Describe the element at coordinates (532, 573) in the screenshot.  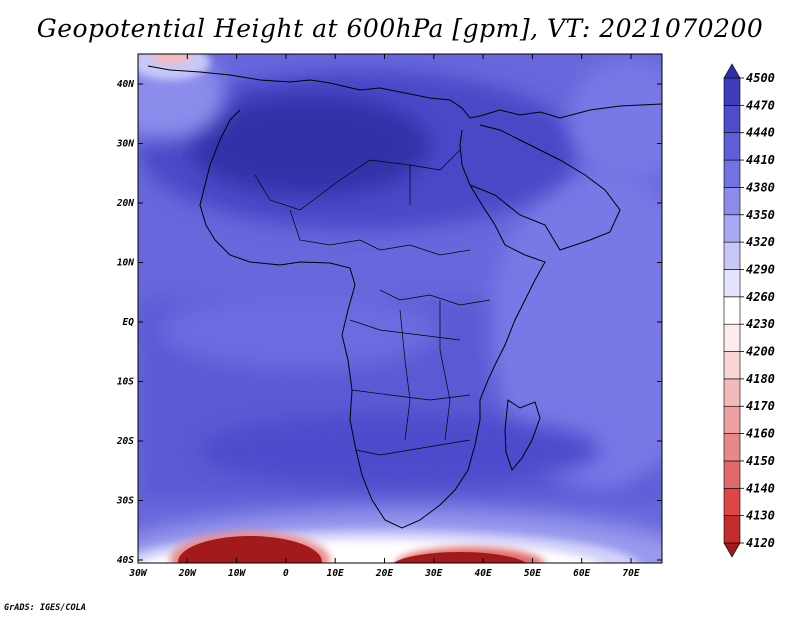
I see `x-tick-label: 50E` at that location.